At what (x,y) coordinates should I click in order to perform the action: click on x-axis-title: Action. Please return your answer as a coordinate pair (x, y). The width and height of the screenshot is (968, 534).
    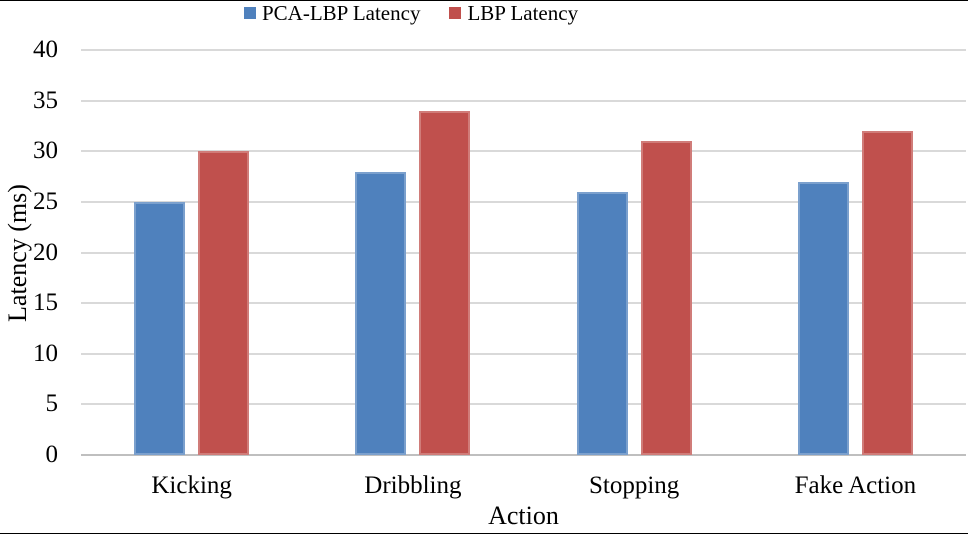
    Looking at the image, I should click on (523, 515).